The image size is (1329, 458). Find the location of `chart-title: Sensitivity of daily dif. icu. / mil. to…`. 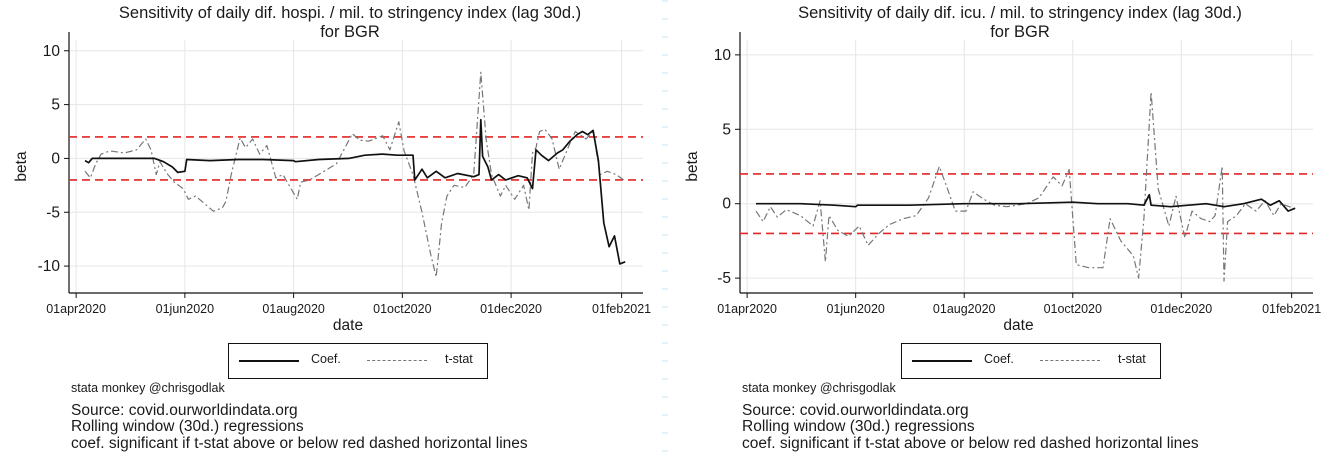

chart-title: Sensitivity of daily dif. icu. / mil. to… is located at coordinates (1020, 13).